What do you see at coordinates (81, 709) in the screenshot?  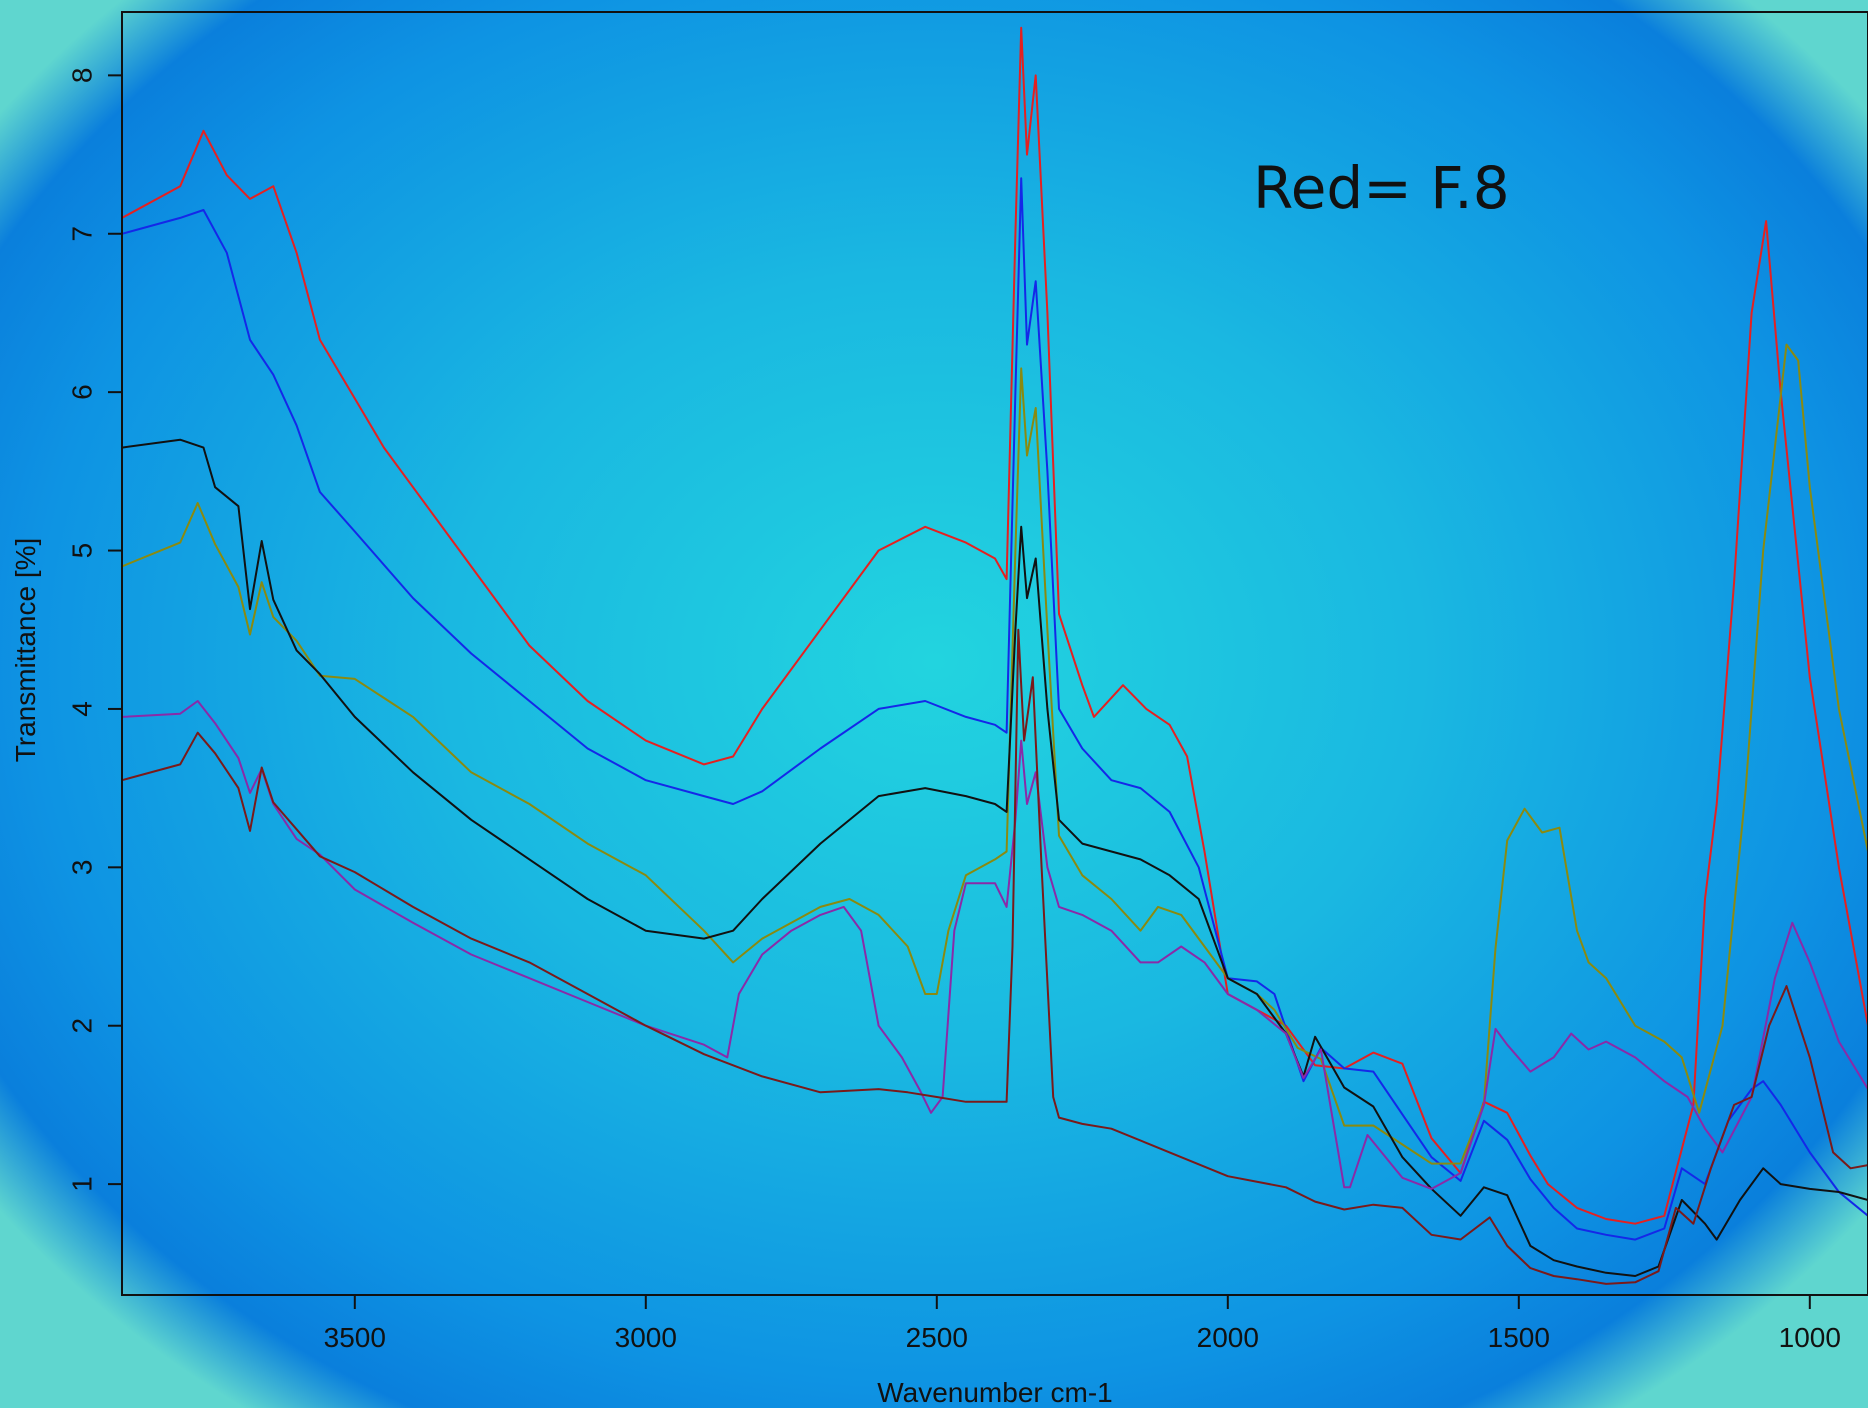 I see `y-tick-label: 4` at bounding box center [81, 709].